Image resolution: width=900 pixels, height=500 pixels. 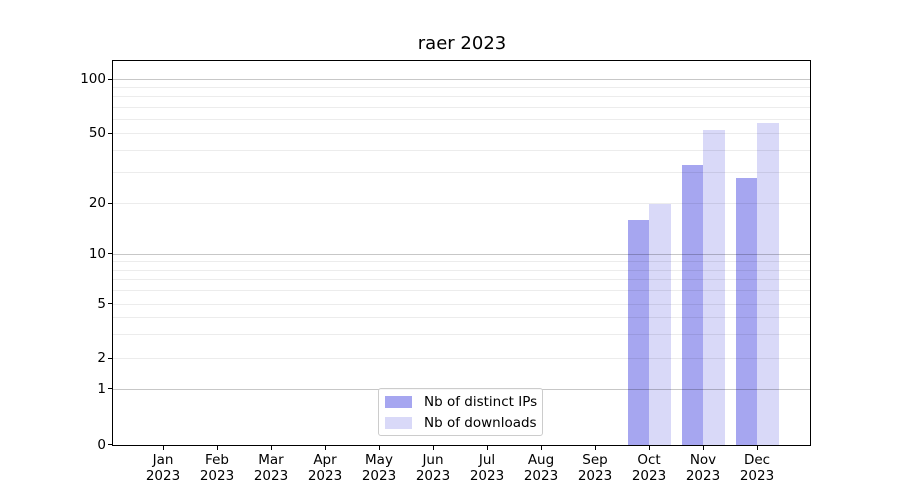 What do you see at coordinates (714, 287) in the screenshot?
I see `bar-downloads-nov` at bounding box center [714, 287].